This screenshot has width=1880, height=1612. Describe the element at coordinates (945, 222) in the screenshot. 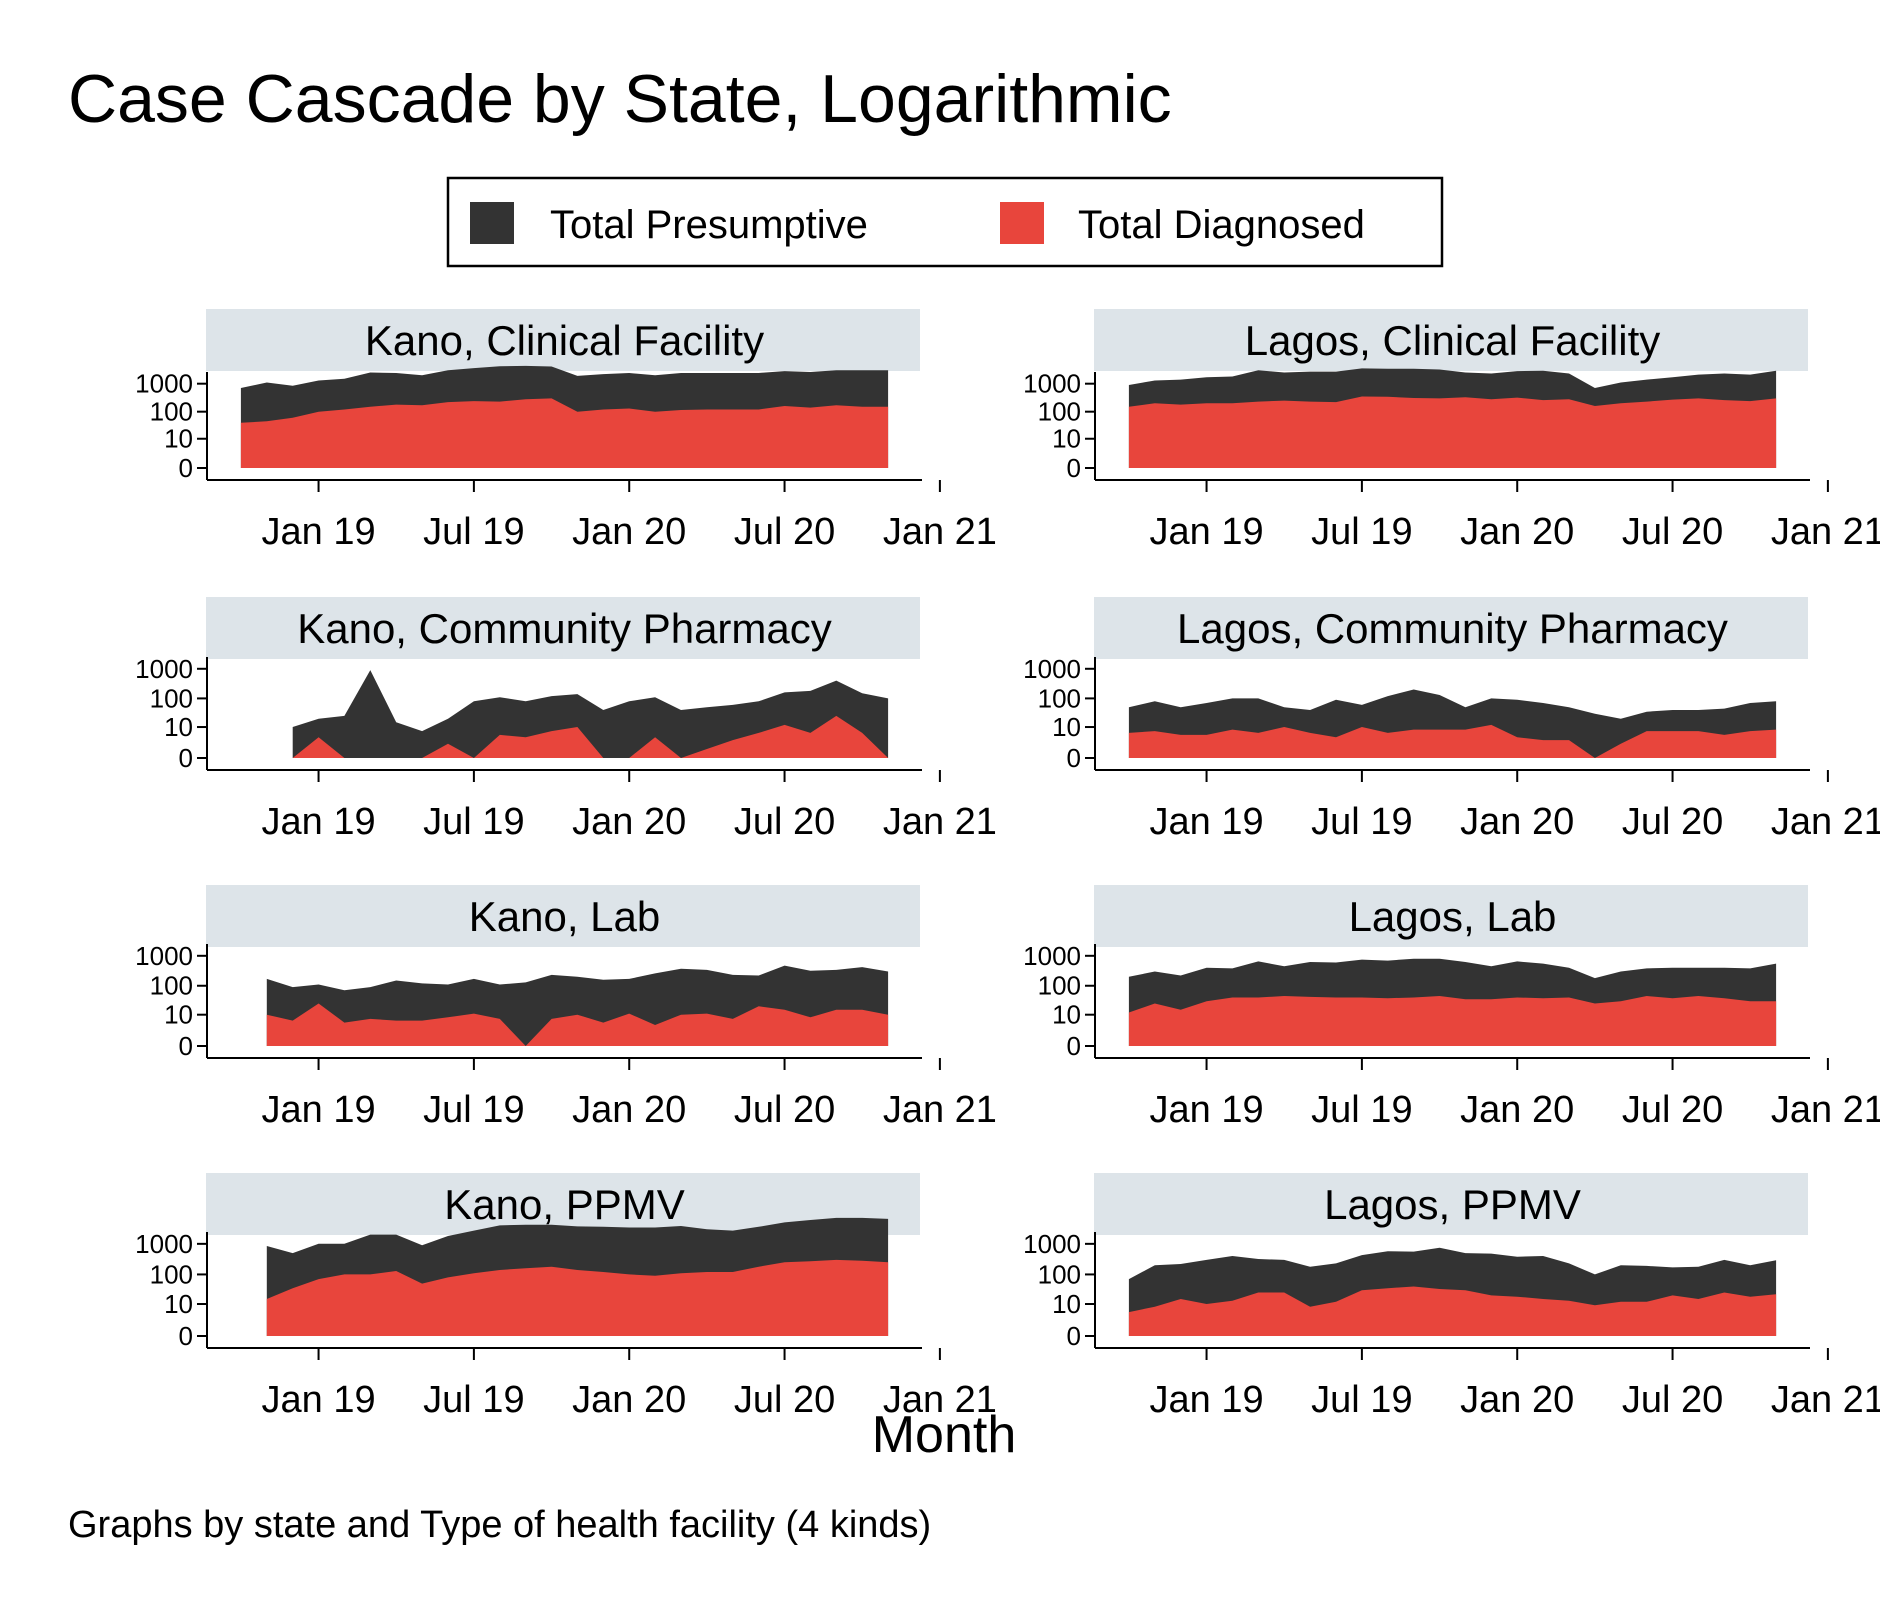

I see `legend: Total Presumptive Total Diagnosed` at that location.